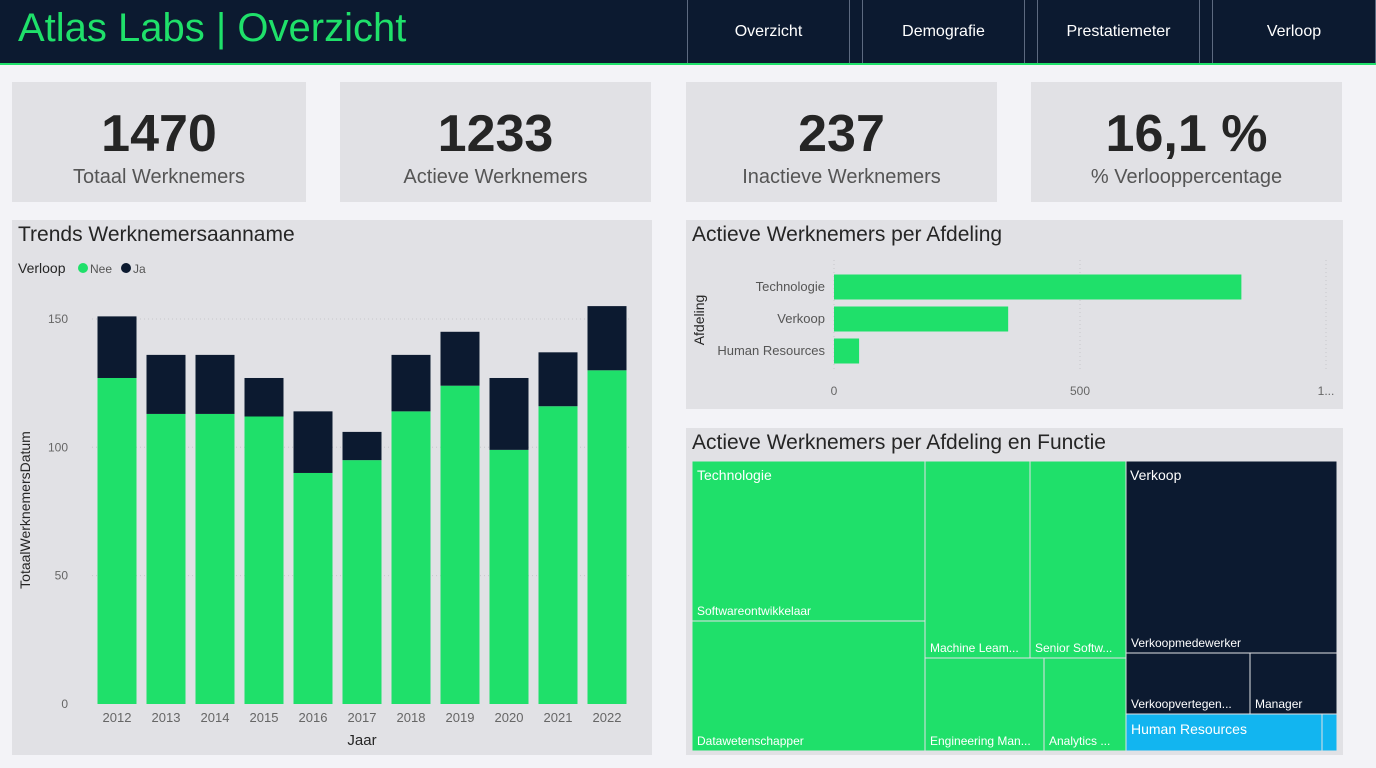  I want to click on treemap-tile-label: Manager, so click(1278, 704).